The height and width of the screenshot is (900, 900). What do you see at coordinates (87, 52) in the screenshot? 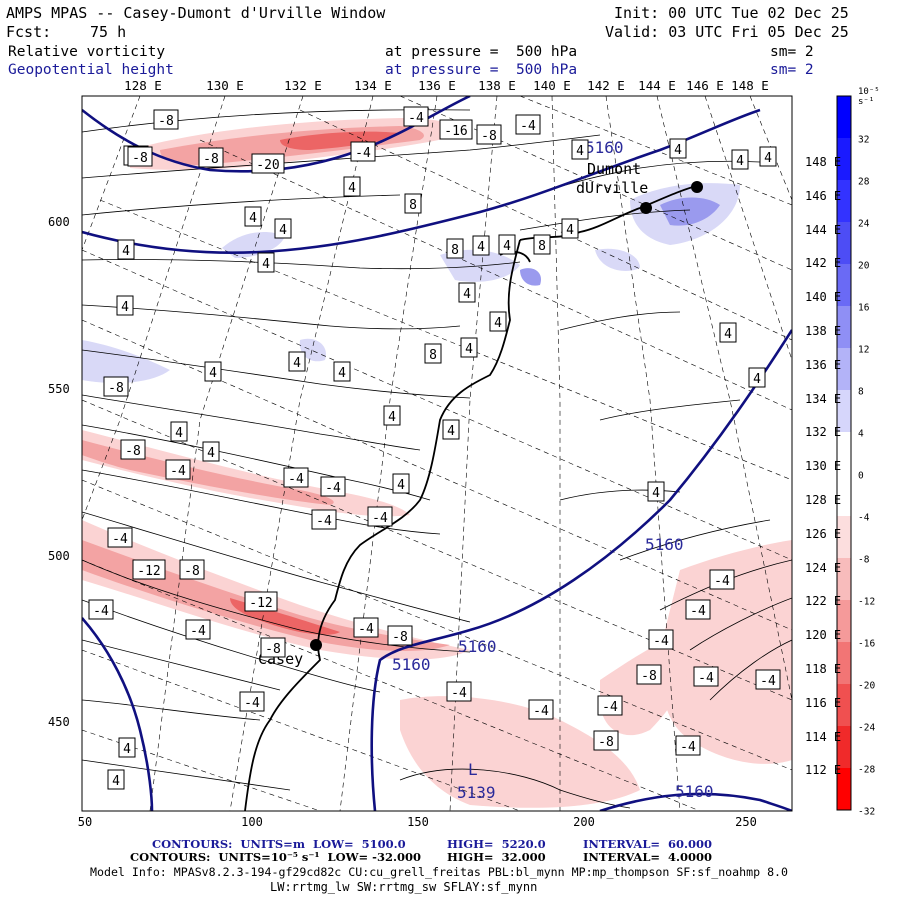
I see `field1-name: Relative vorticity` at bounding box center [87, 52].